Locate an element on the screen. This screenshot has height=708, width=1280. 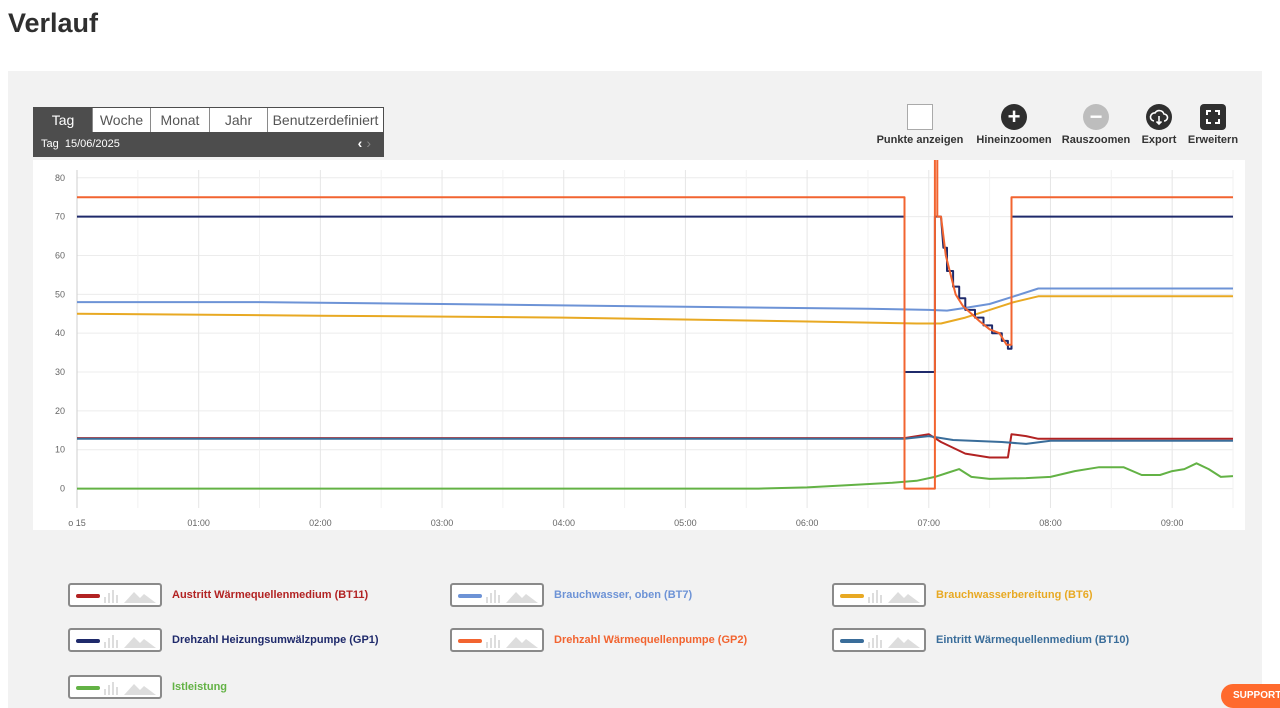
zoom-in-label: Hineinzoomen is located at coordinates (1014, 140).